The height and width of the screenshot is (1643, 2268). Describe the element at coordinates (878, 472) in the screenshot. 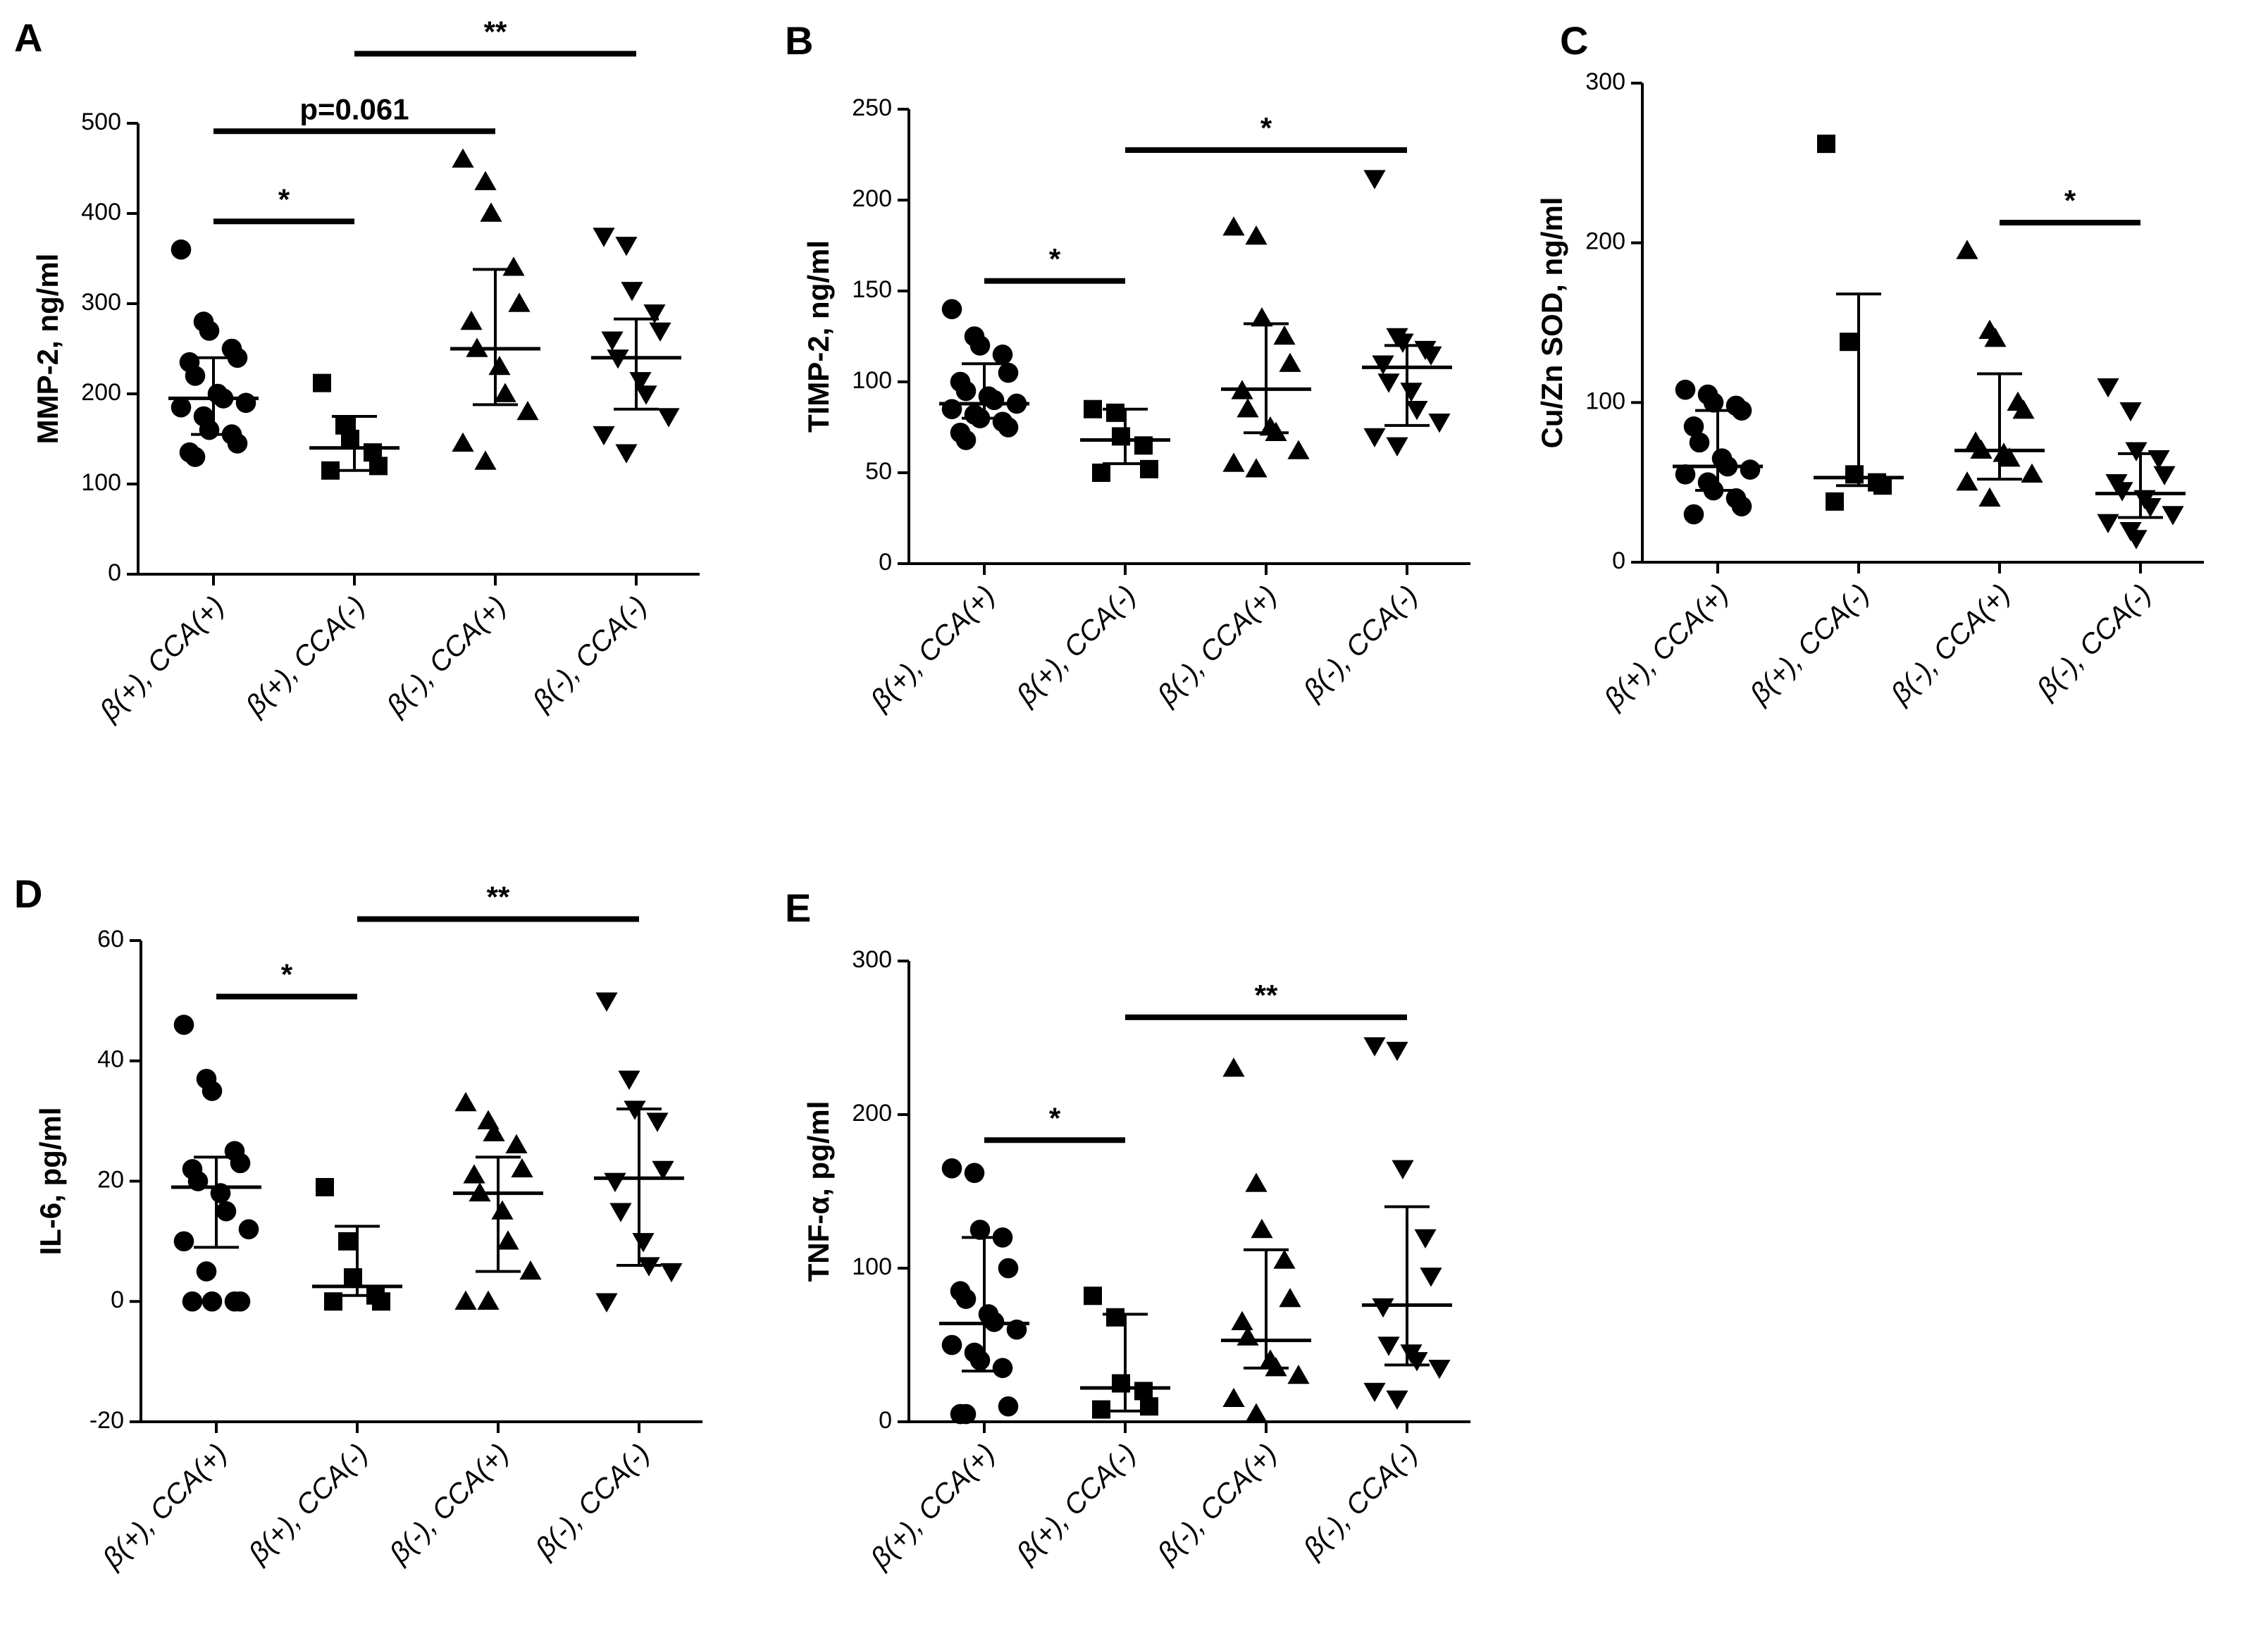

I see `y-tick-label: 50` at that location.